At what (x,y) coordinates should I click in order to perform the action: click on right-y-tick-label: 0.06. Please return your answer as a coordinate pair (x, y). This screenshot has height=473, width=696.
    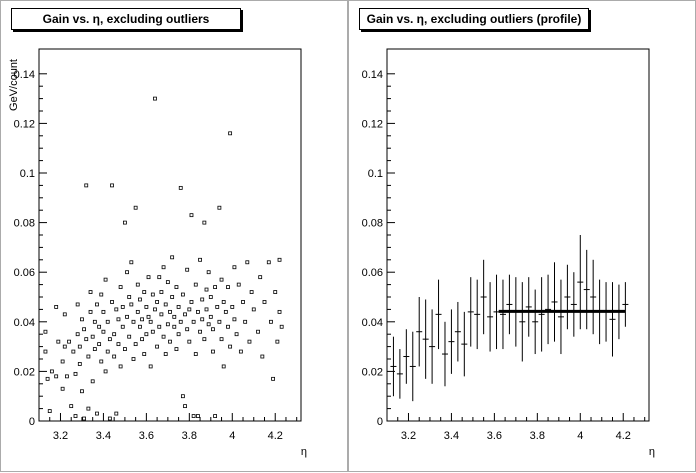
    Looking at the image, I should click on (372, 273).